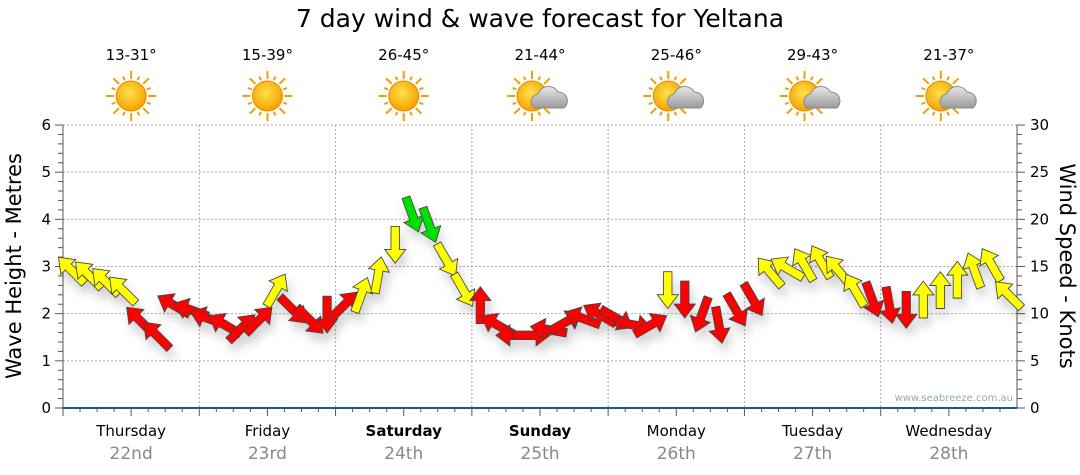 The width and height of the screenshot is (1080, 475). What do you see at coordinates (267, 454) in the screenshot?
I see `date-label: 23rd` at bounding box center [267, 454].